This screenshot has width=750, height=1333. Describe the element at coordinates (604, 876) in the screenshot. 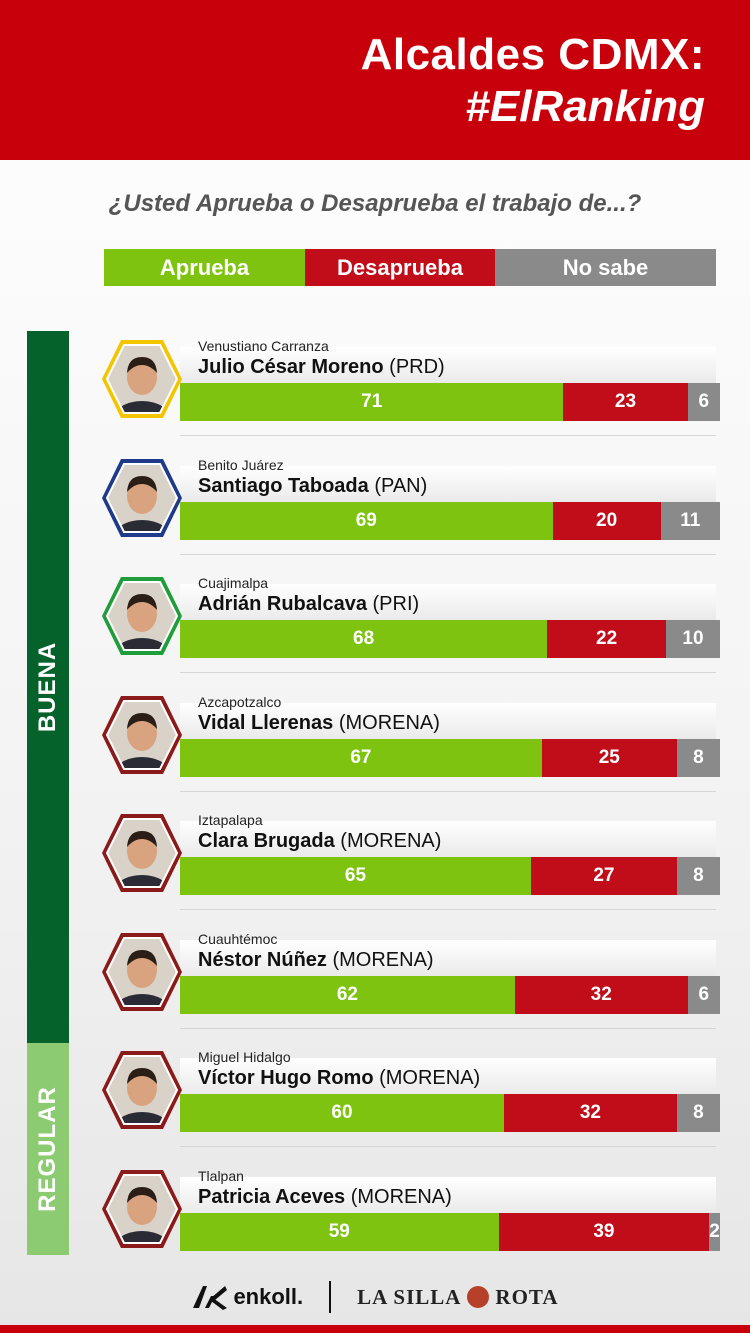

I see `bar-desaprueba: 27` at that location.